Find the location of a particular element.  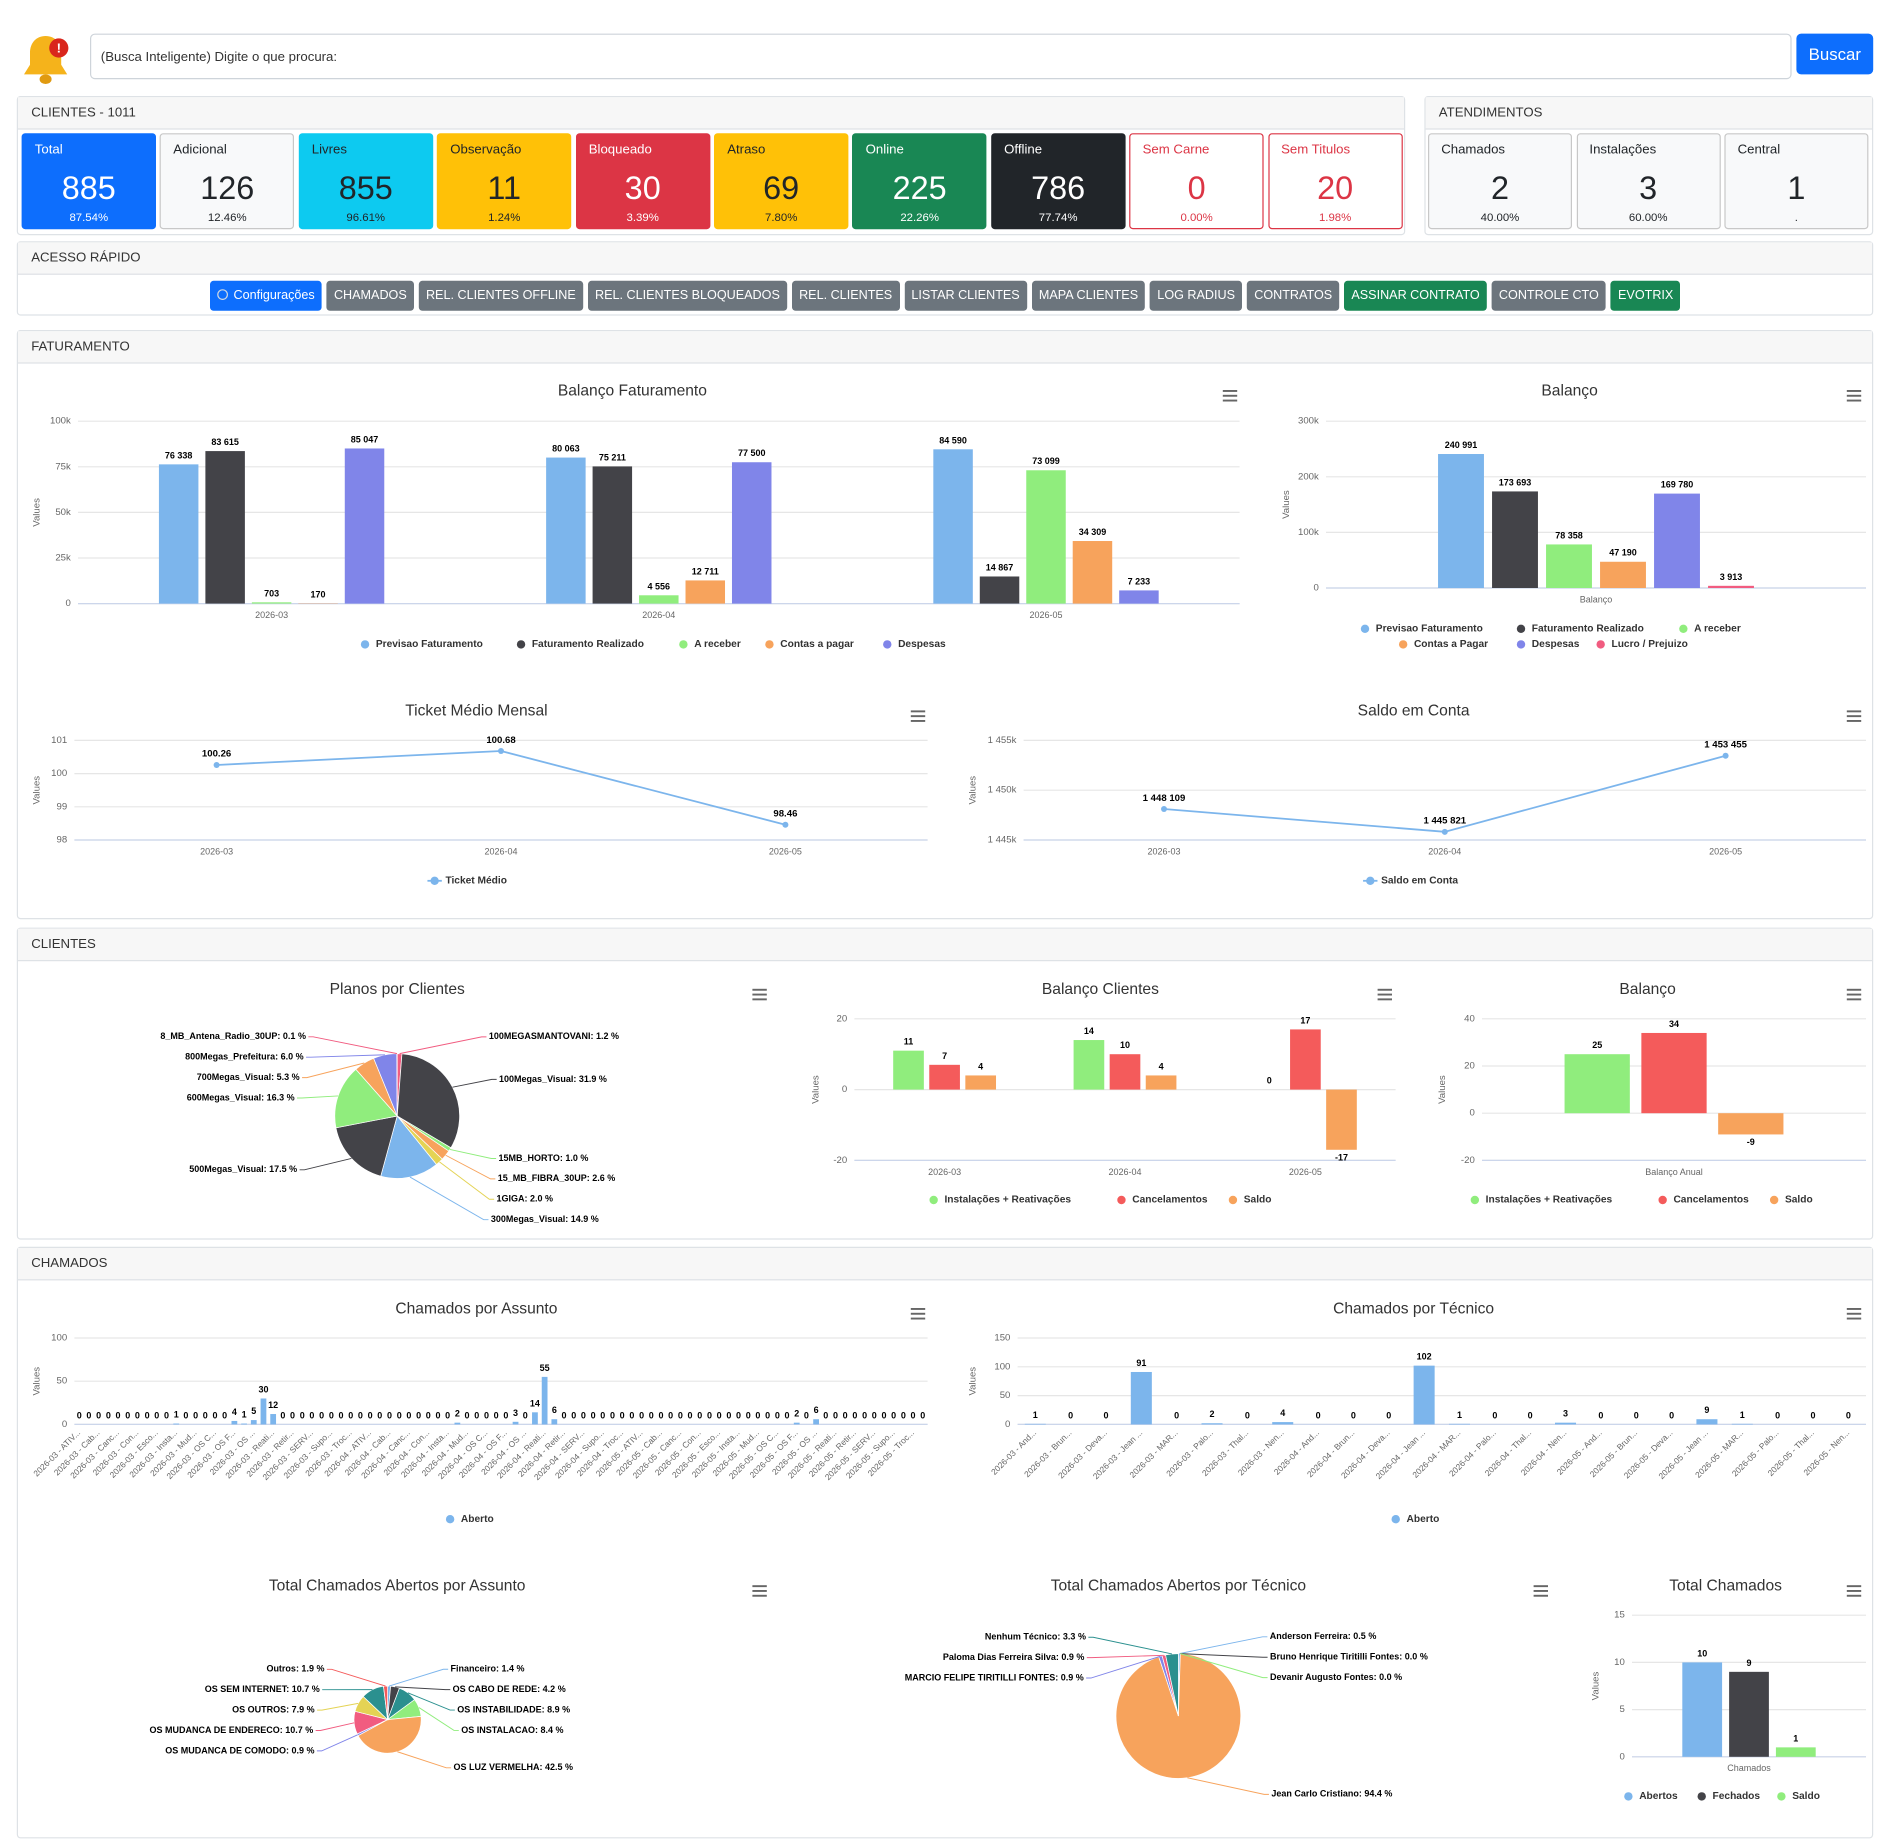

legend-label: Lucro / Prejuizo is located at coordinates (1649, 644).